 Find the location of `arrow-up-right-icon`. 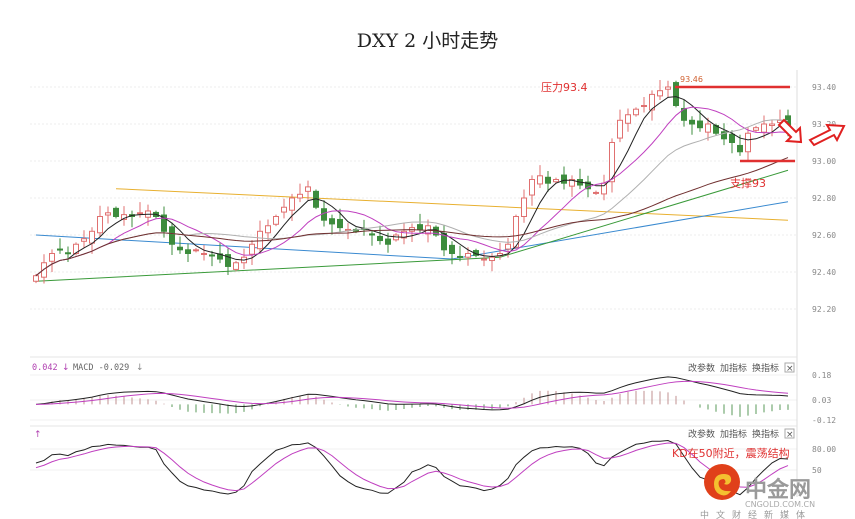

arrow-up-right-icon is located at coordinates (827, 135).